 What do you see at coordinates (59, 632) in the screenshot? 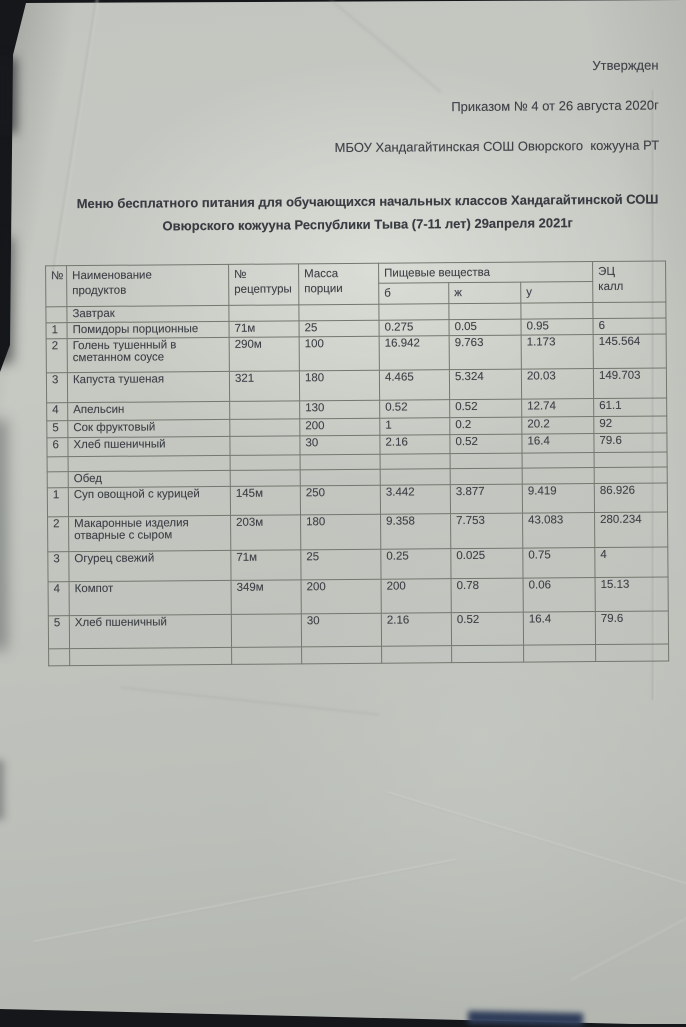
I see `cell-no: 5` at bounding box center [59, 632].